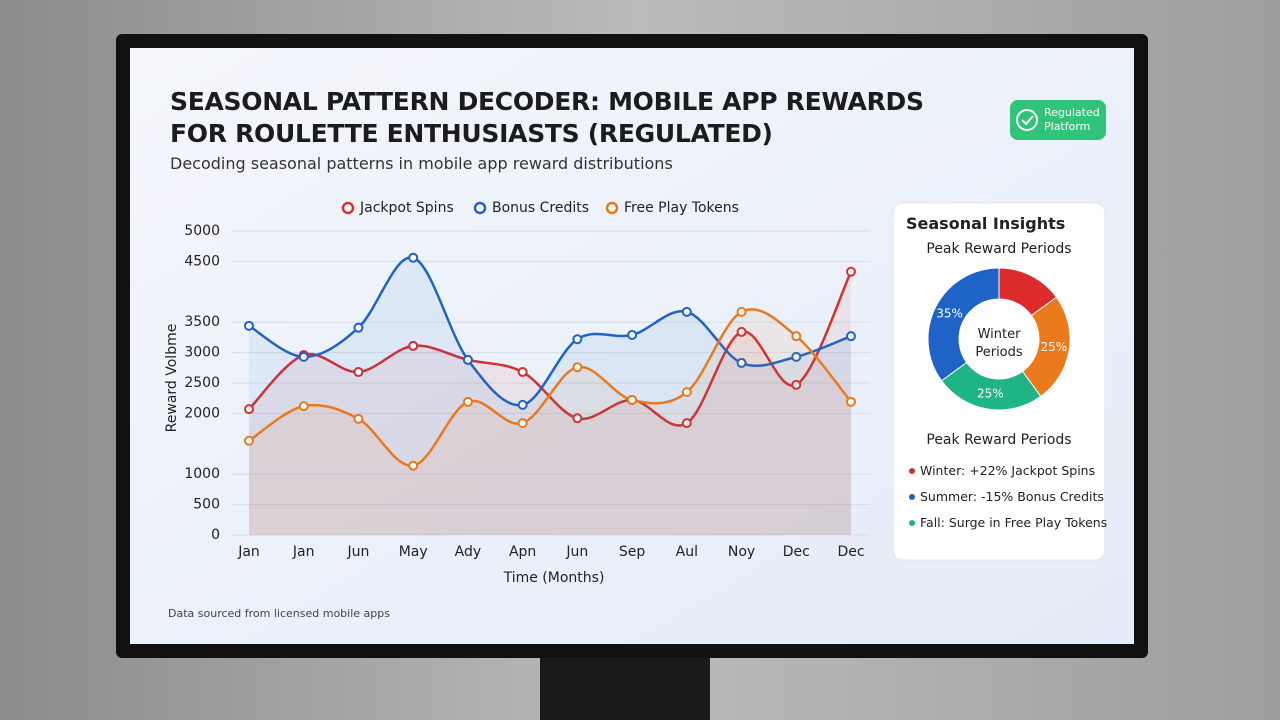 This screenshot has width=1280, height=720. What do you see at coordinates (202, 261) in the screenshot?
I see `y-tick-label: 4500` at bounding box center [202, 261].